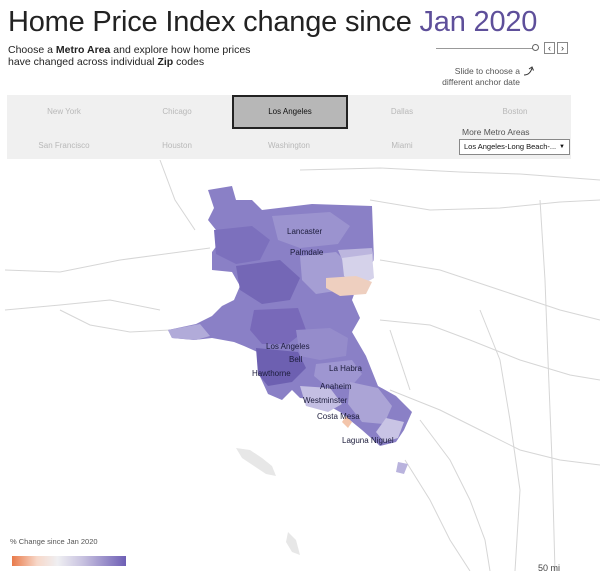  I want to click on city-label-laguna-niguel: Laguna Niguel, so click(368, 440).